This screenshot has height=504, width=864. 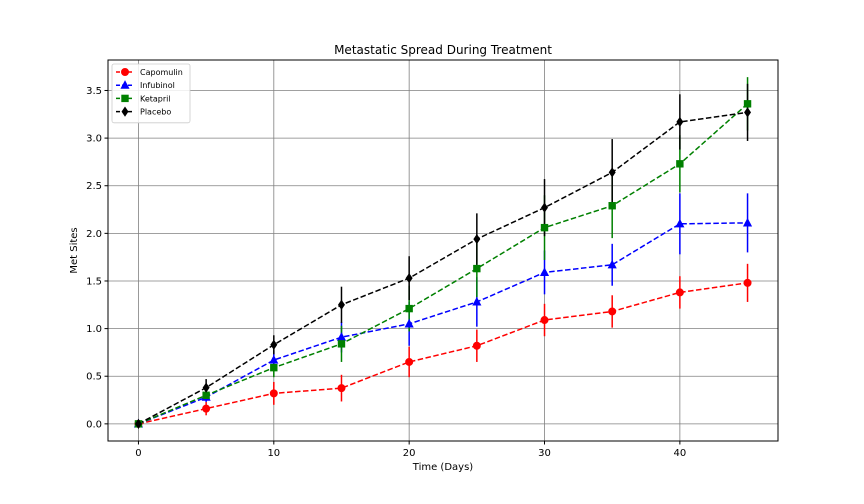 What do you see at coordinates (94, 139) in the screenshot?
I see `y-tick-label: 3.0` at bounding box center [94, 139].